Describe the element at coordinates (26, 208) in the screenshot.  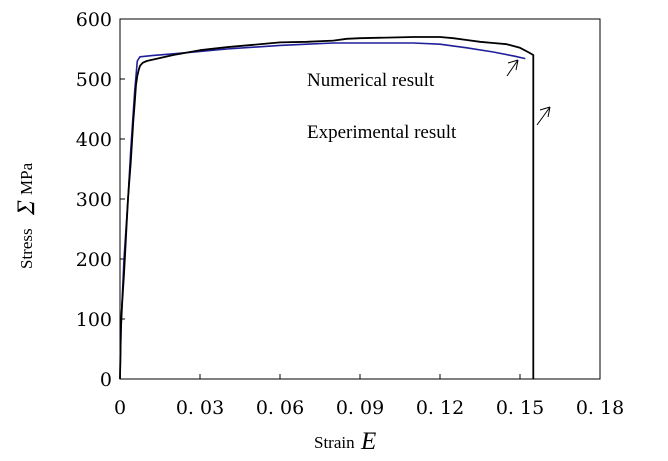
I see `y-axis-variable: Σ` at that location.